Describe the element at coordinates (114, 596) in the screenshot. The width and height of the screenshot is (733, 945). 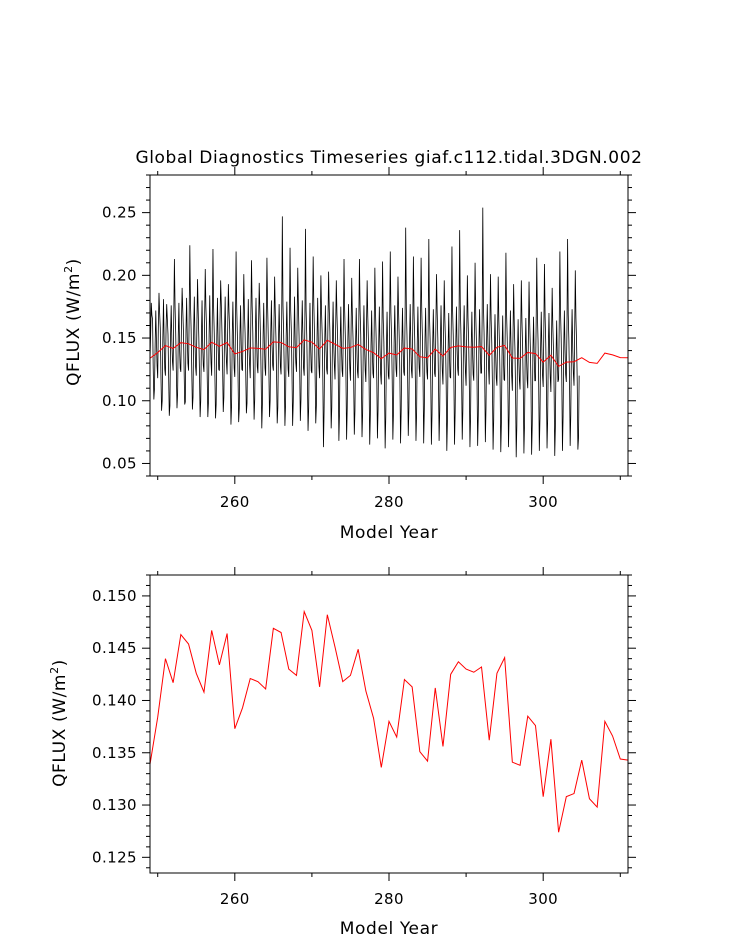
I see `bottom-y-tick-label: 0.150` at that location.